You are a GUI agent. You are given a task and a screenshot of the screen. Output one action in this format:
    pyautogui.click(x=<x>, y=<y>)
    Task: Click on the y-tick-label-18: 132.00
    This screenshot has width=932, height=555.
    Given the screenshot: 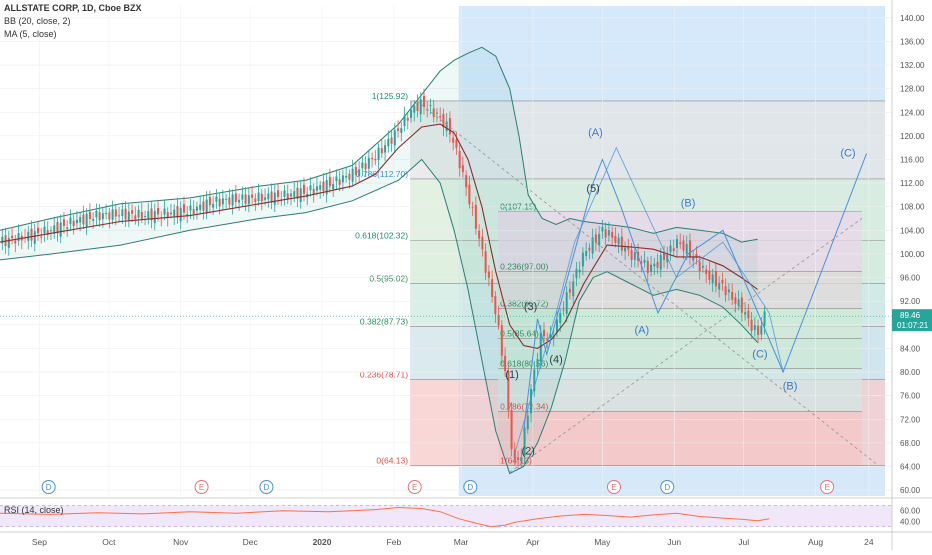 What is the action you would take?
    pyautogui.click(x=912, y=65)
    